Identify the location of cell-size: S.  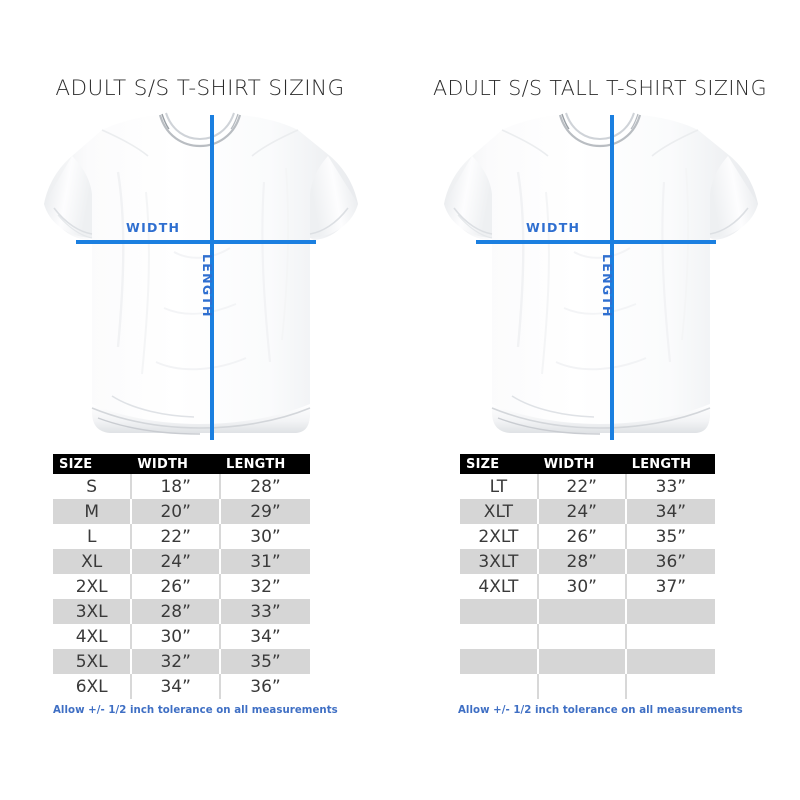
(93, 486).